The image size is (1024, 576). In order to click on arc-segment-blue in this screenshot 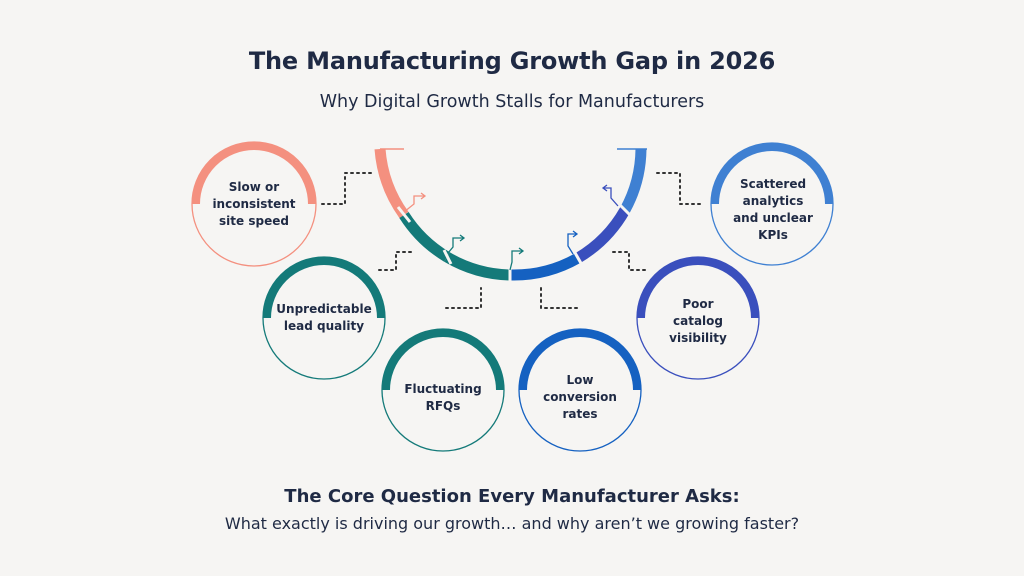, I will do `click(545, 267)`.